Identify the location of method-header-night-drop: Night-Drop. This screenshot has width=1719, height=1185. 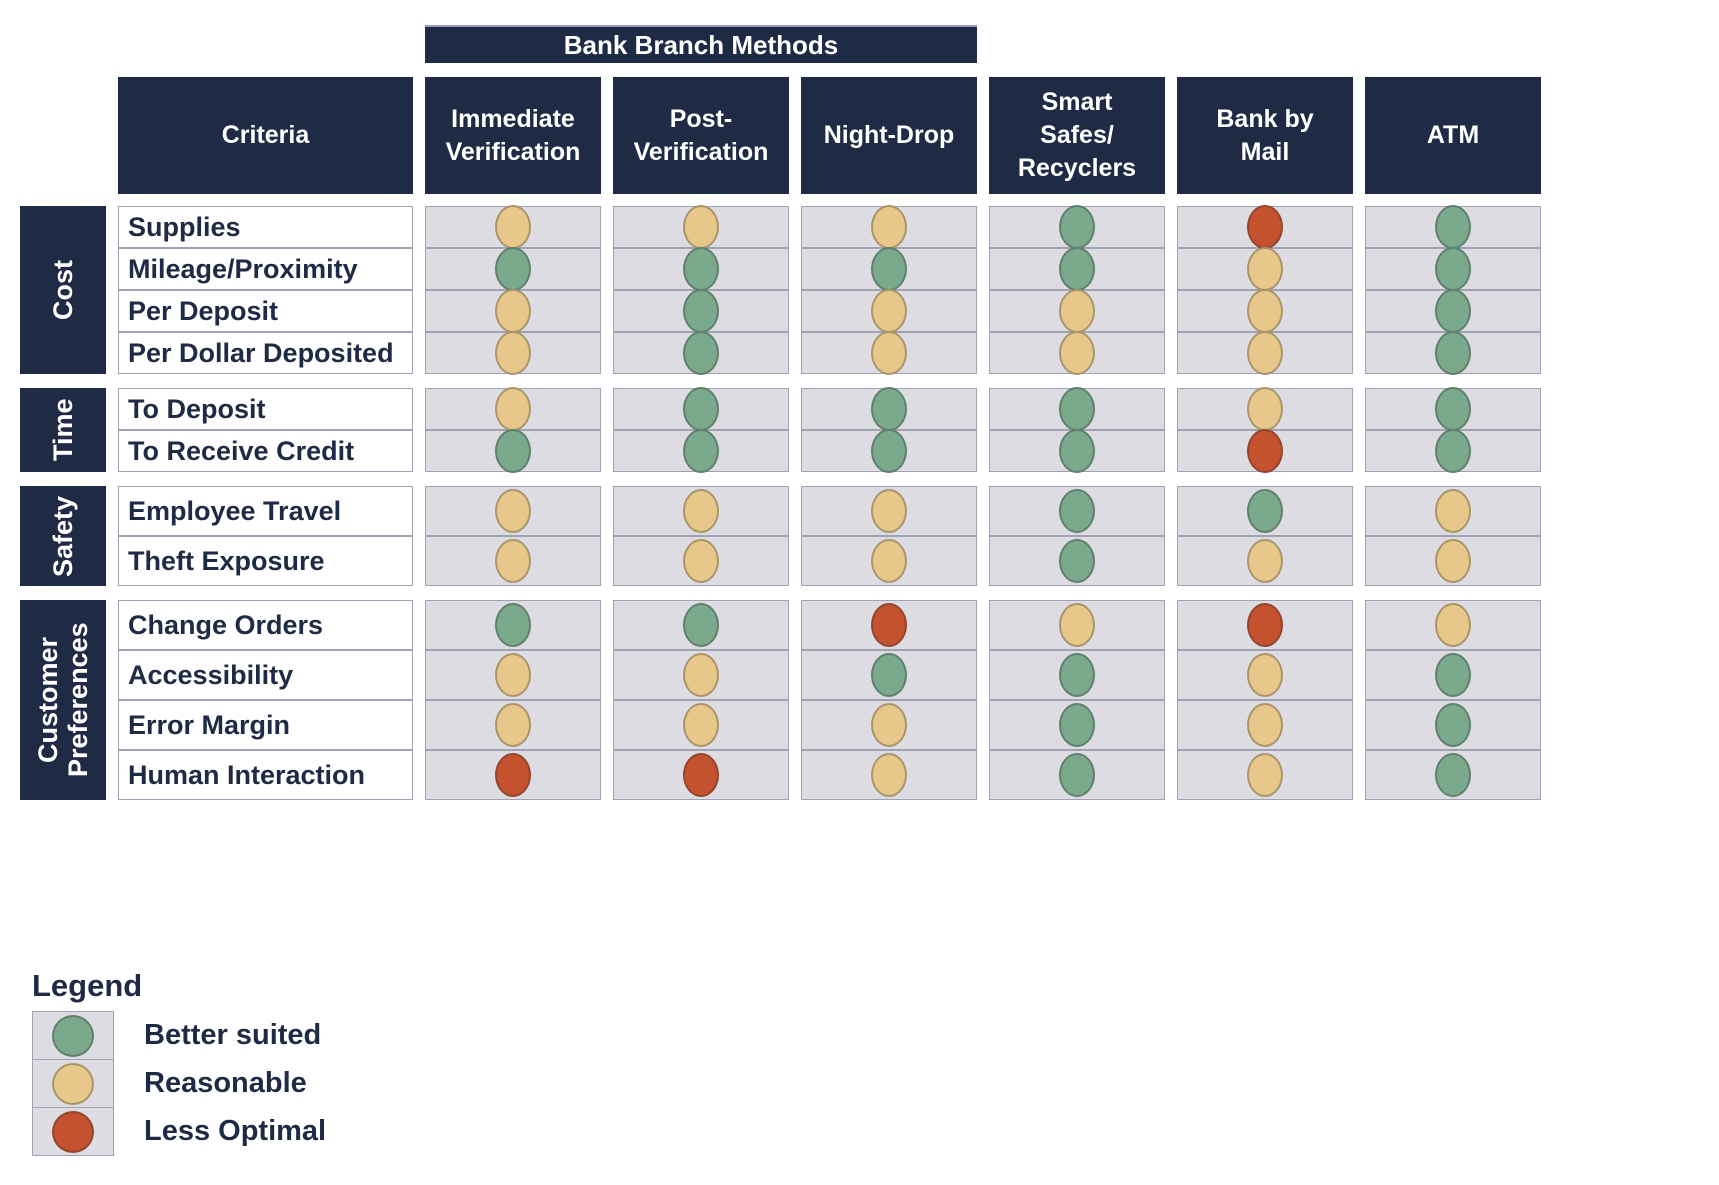
(889, 135).